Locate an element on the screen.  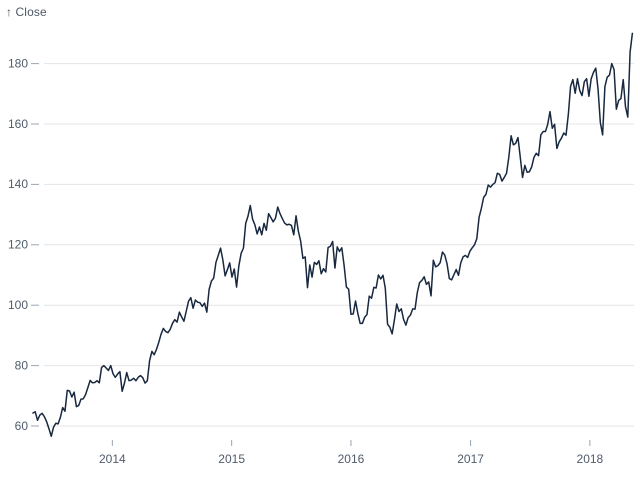
x-tick-label: 2017 is located at coordinates (470, 459).